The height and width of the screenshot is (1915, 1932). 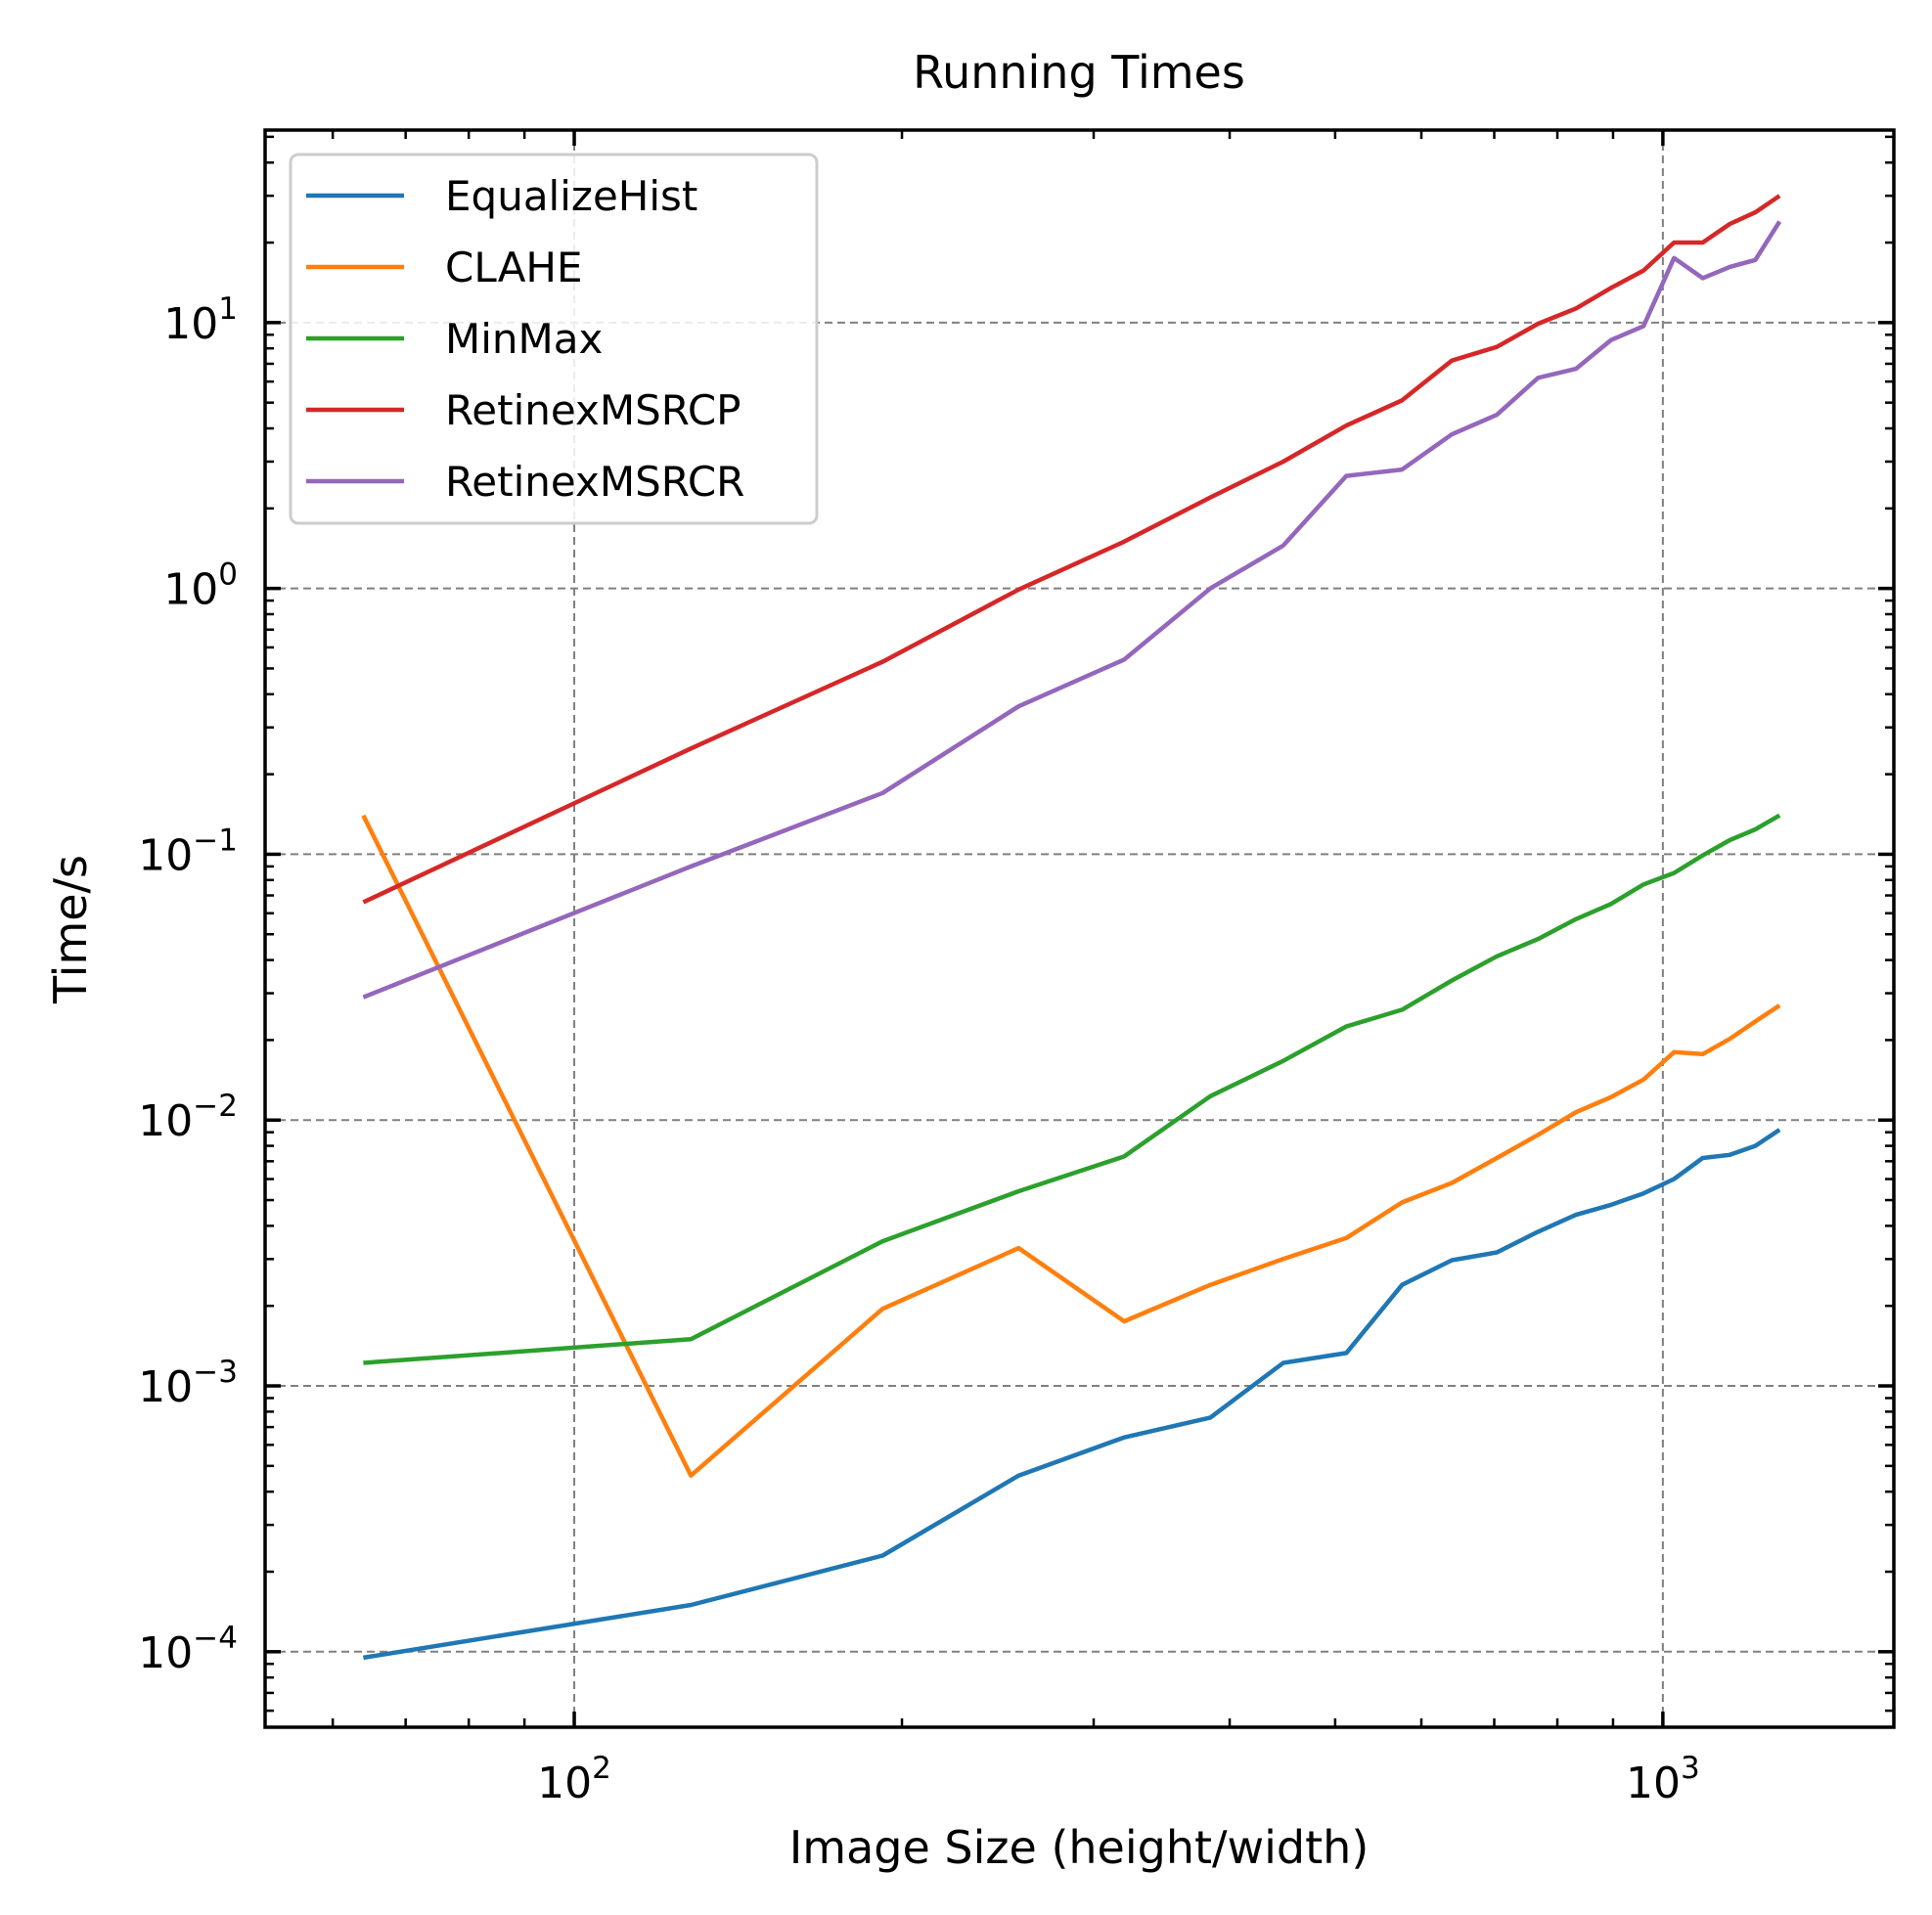 I want to click on legend-label-minmax: MinMax, so click(x=524, y=339).